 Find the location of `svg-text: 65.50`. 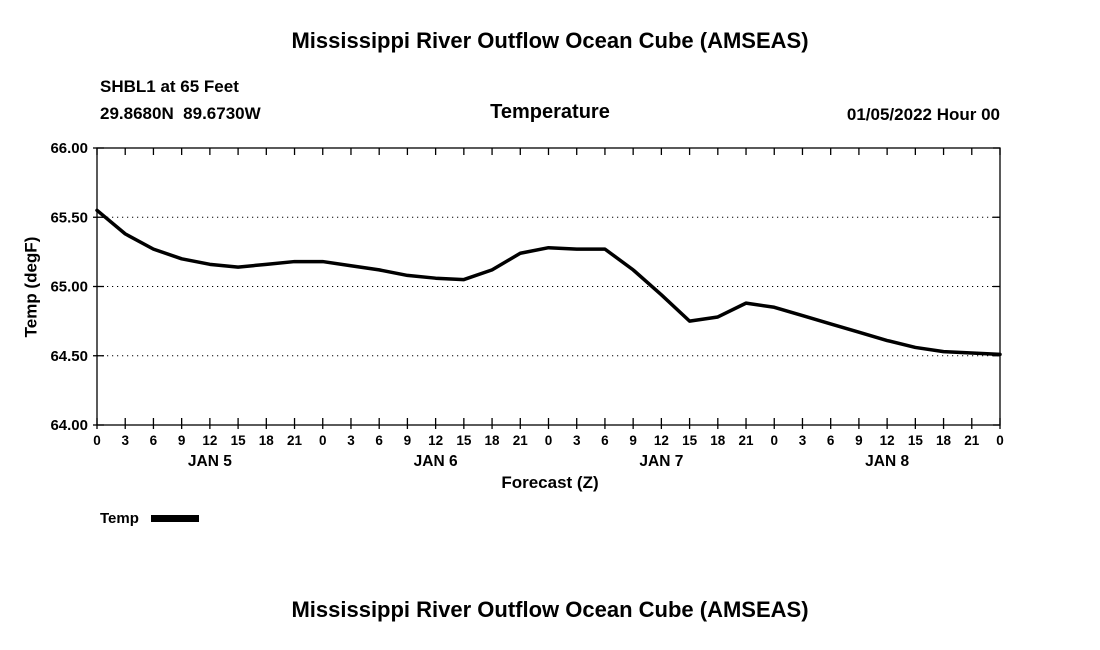

svg-text: 65.50 is located at coordinates (69, 217).